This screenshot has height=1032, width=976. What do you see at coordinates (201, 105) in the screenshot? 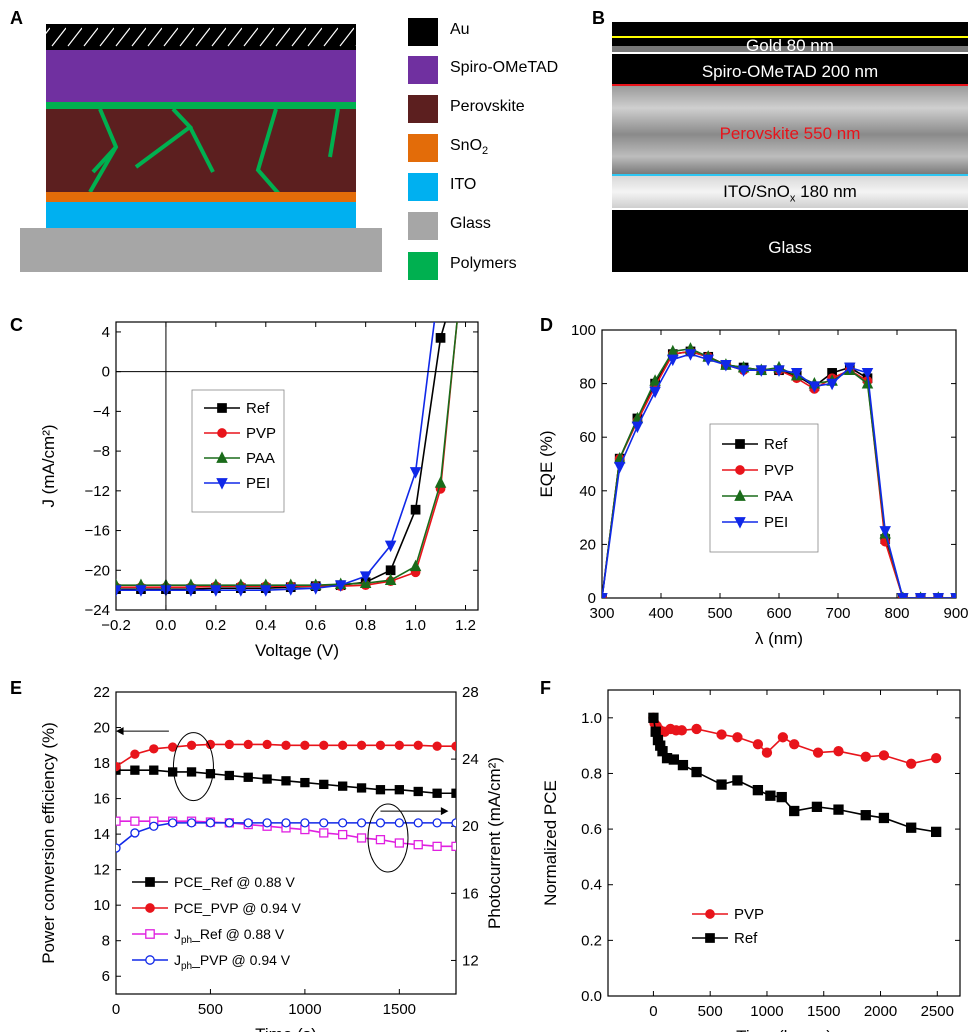
I see `polymer-film` at bounding box center [201, 105].